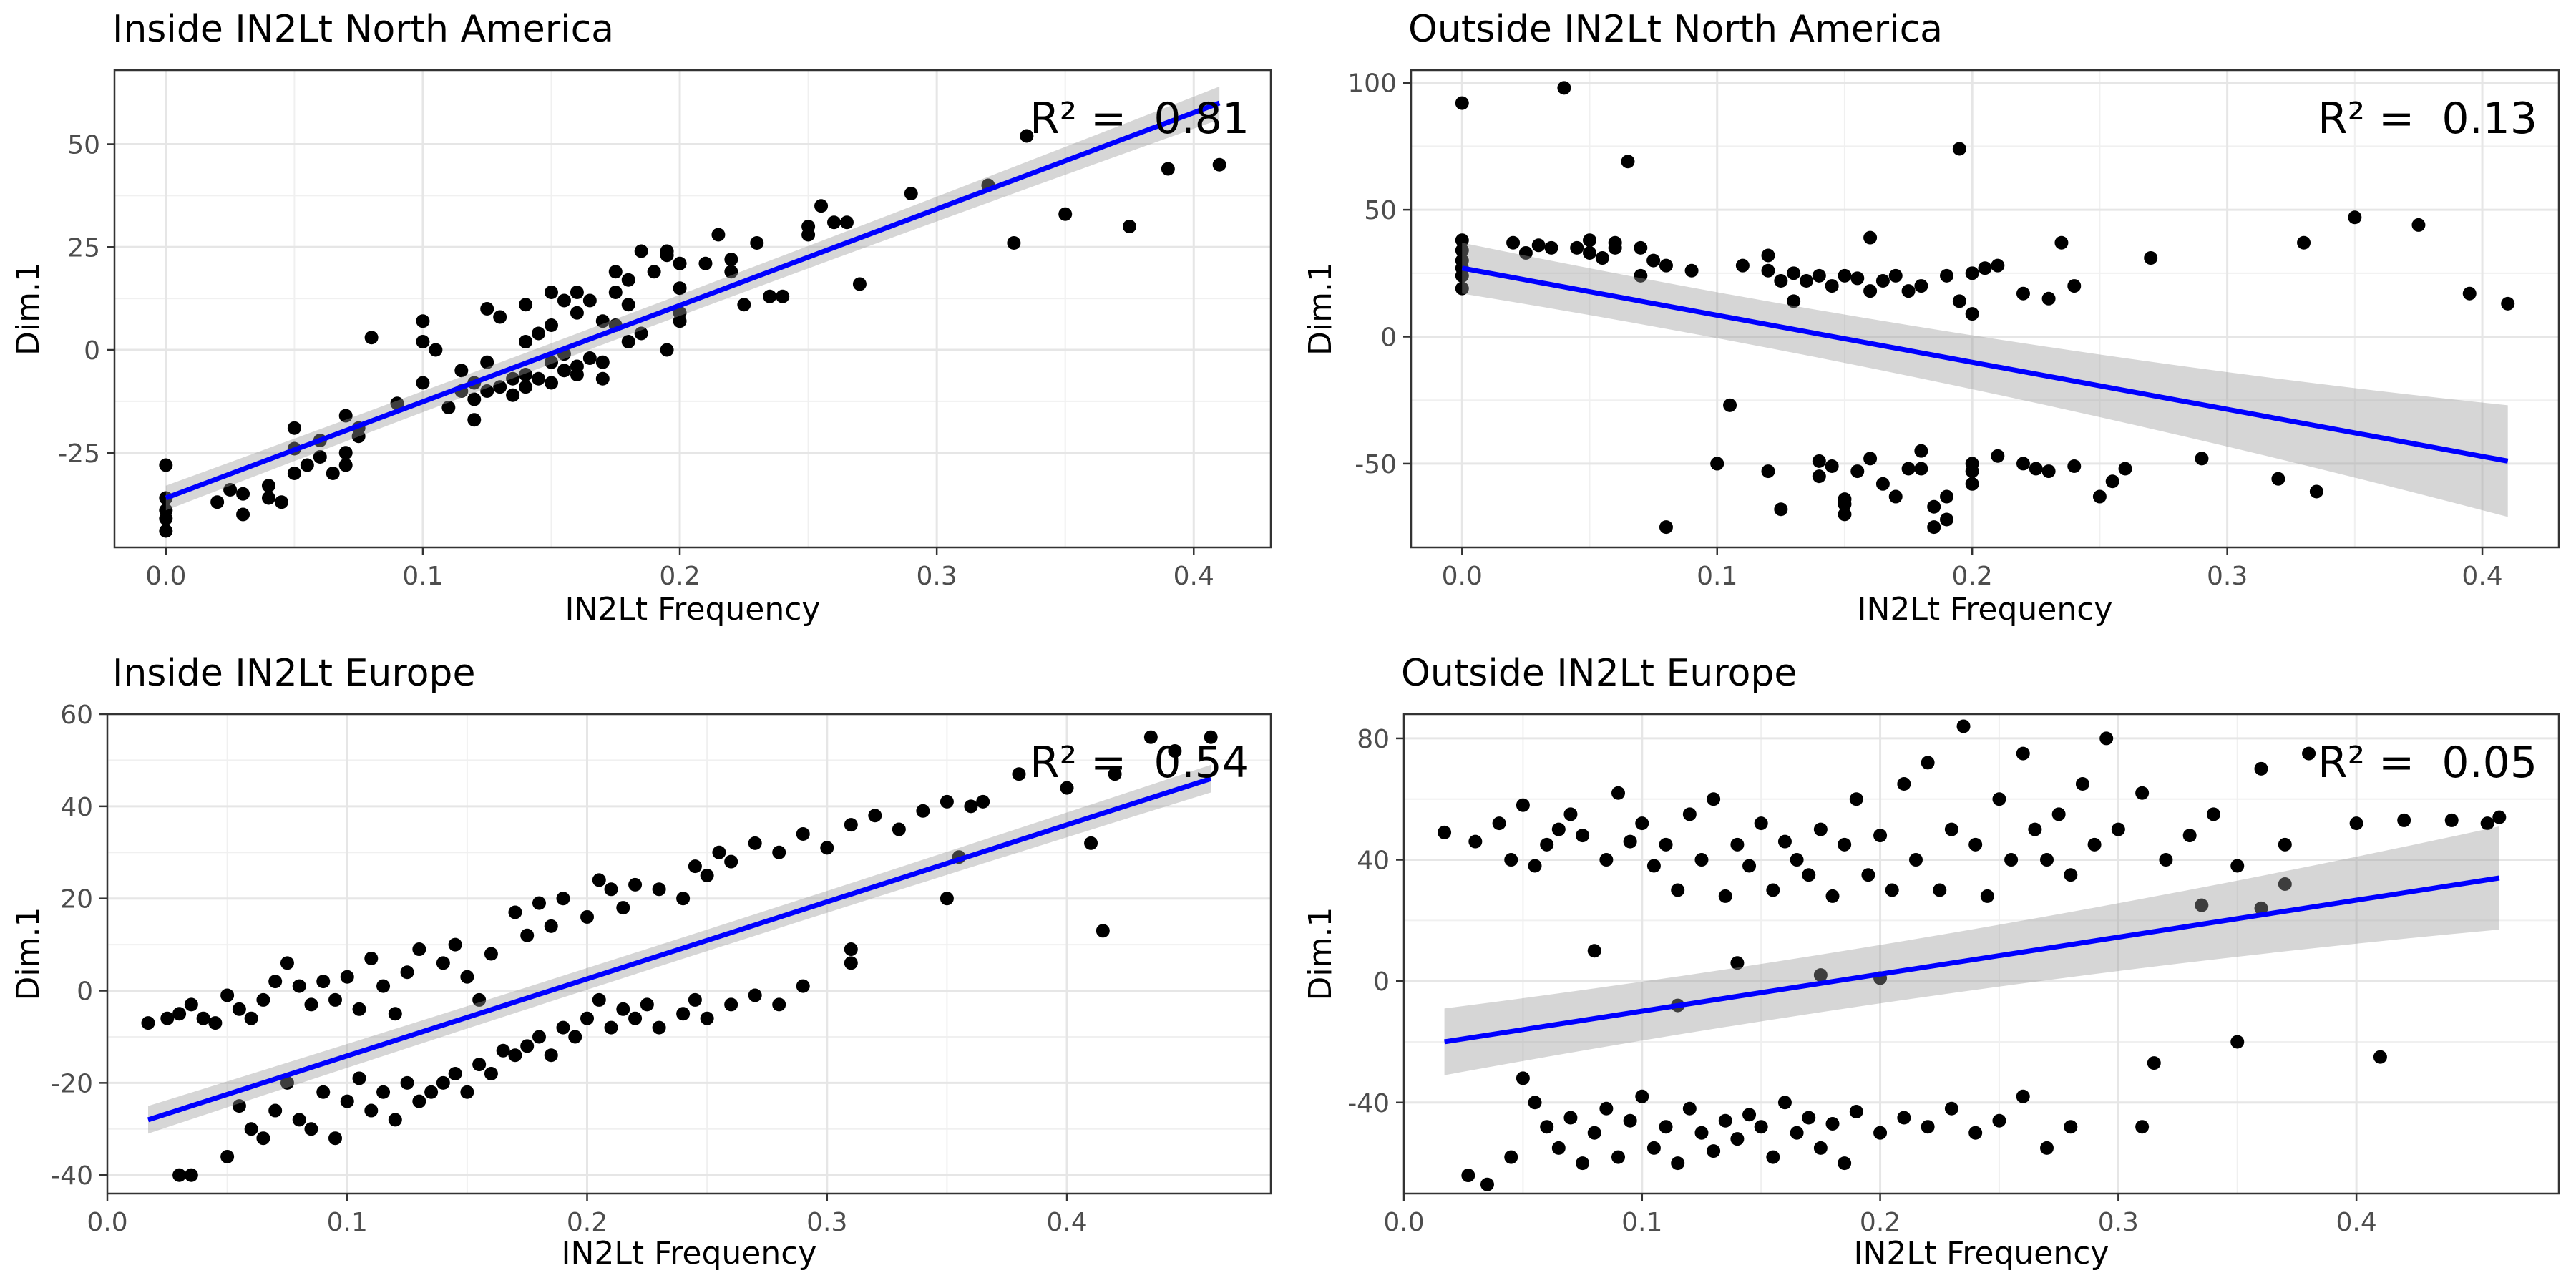 This screenshot has width=2576, height=1288. What do you see at coordinates (2427, 119) in the screenshot?
I see `r-squared-annotation: R² = 0.13` at bounding box center [2427, 119].